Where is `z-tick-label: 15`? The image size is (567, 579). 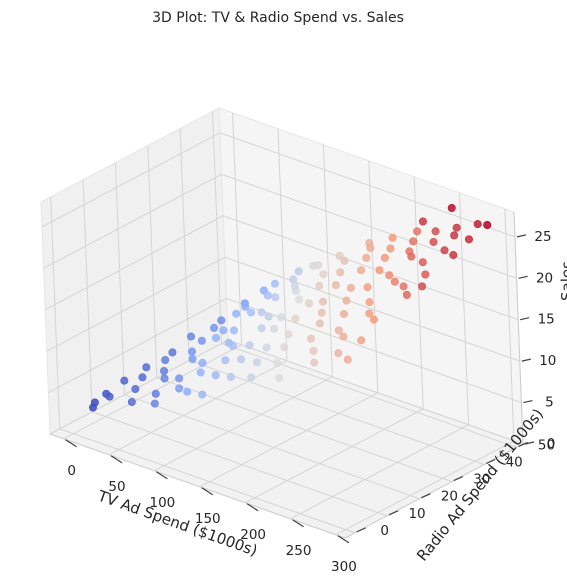
z-tick-label: 15 is located at coordinates (546, 320).